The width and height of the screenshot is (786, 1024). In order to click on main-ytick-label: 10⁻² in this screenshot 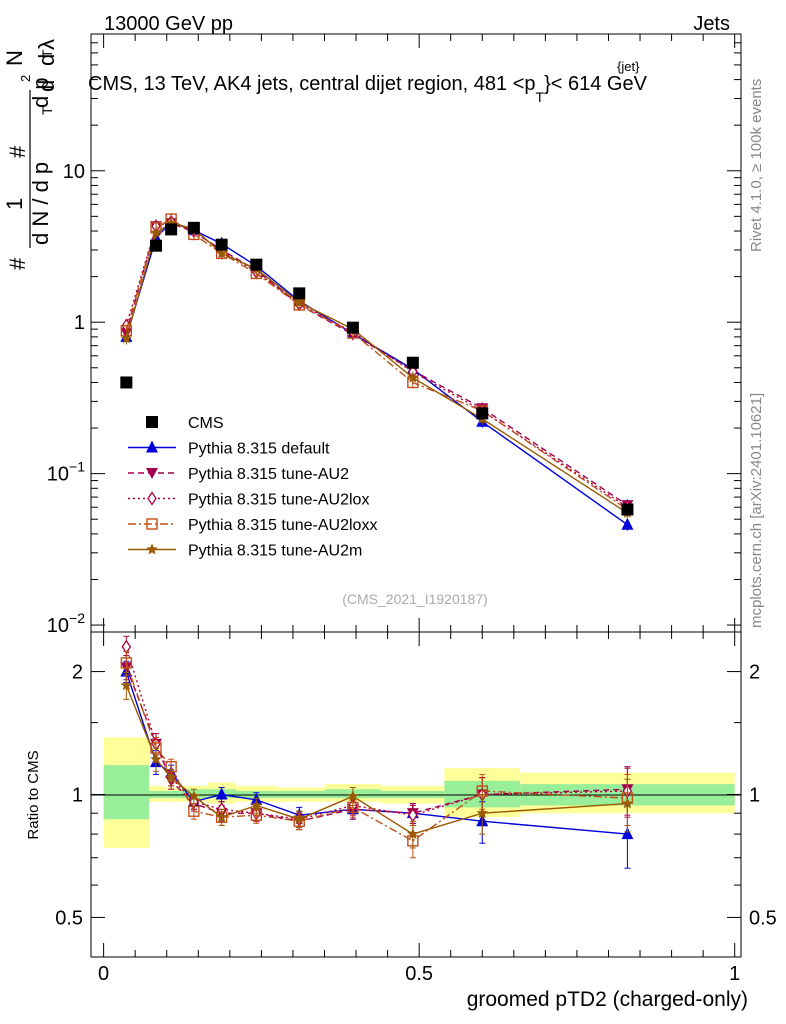, I will do `click(66, 623)`.